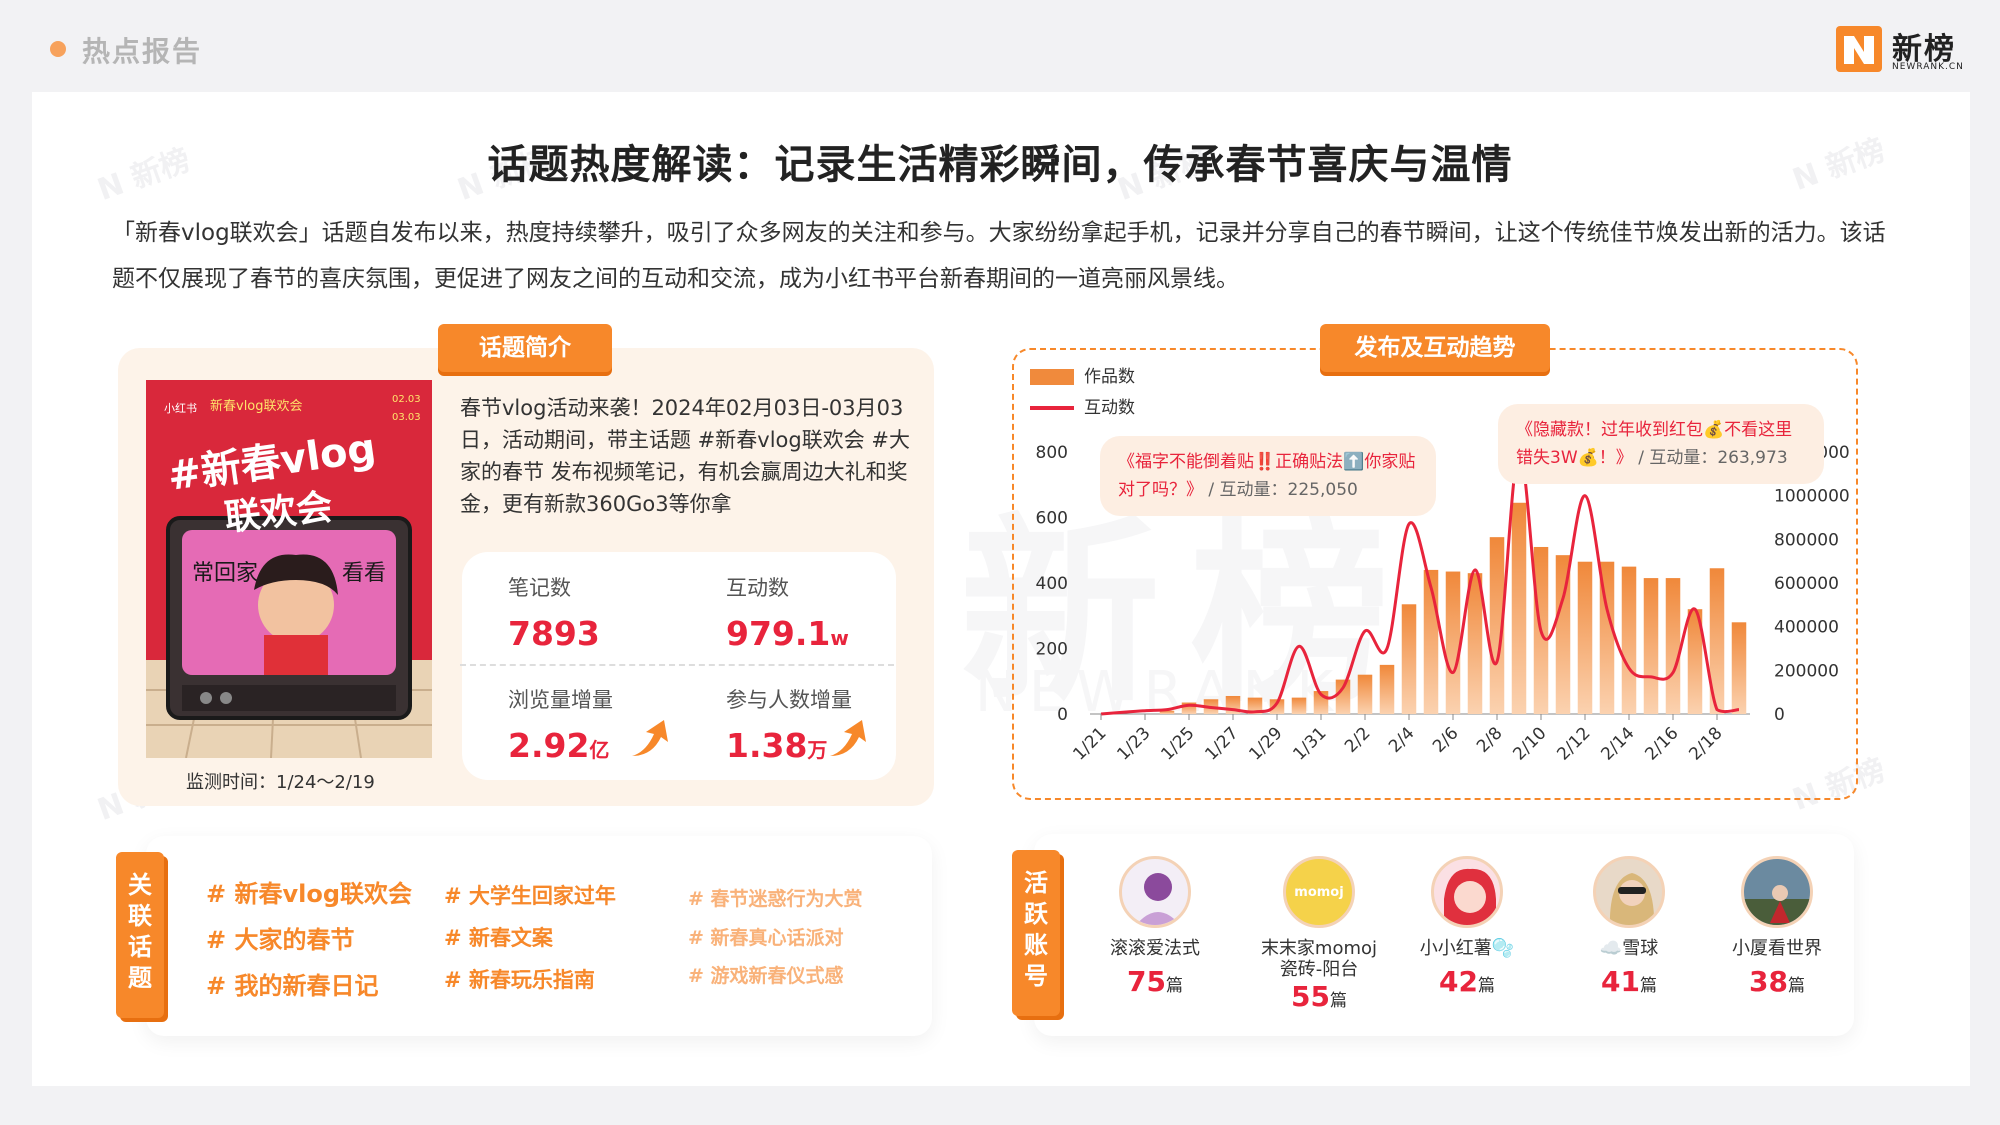  What do you see at coordinates (1768, 981) in the screenshot?
I see `account-count: 38` at bounding box center [1768, 981].